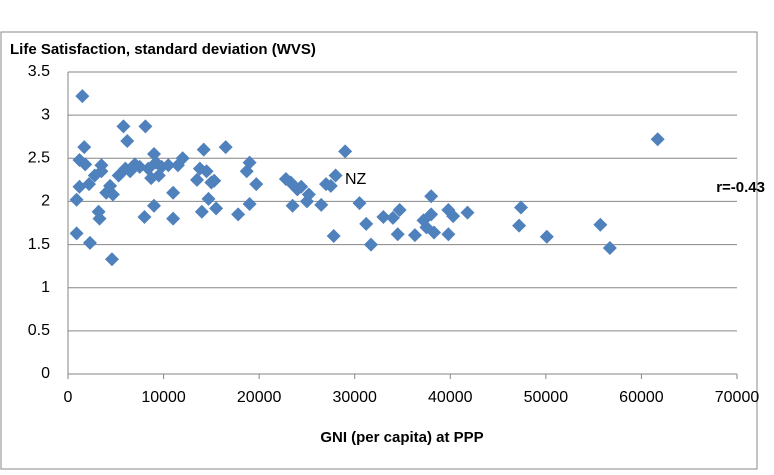  What do you see at coordinates (356, 179) in the screenshot?
I see `annotation: NZ` at bounding box center [356, 179].